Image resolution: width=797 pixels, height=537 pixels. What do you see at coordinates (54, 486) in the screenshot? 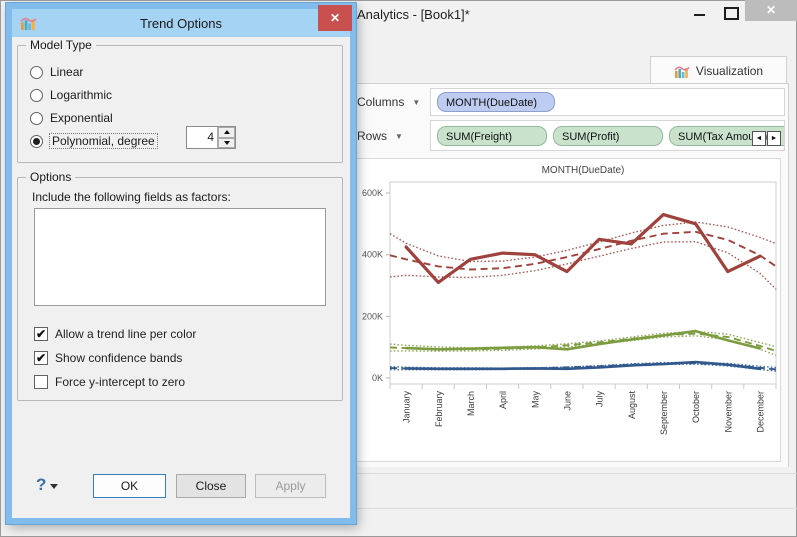
I see `chevron-down-icon` at bounding box center [54, 486].